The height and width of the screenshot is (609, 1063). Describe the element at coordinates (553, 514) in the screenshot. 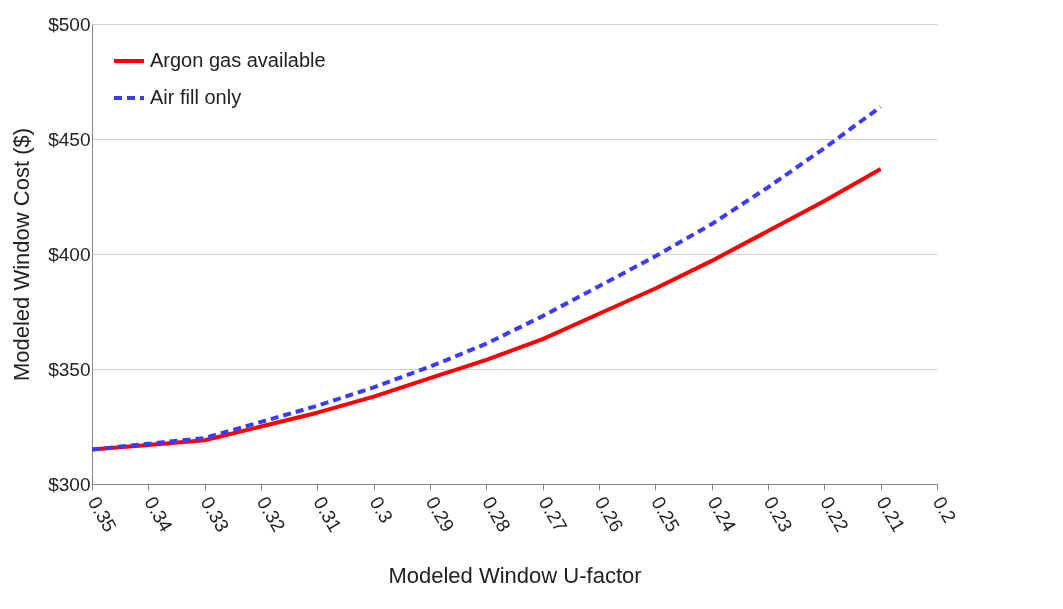

I see `x-tick-label: 0.27` at that location.